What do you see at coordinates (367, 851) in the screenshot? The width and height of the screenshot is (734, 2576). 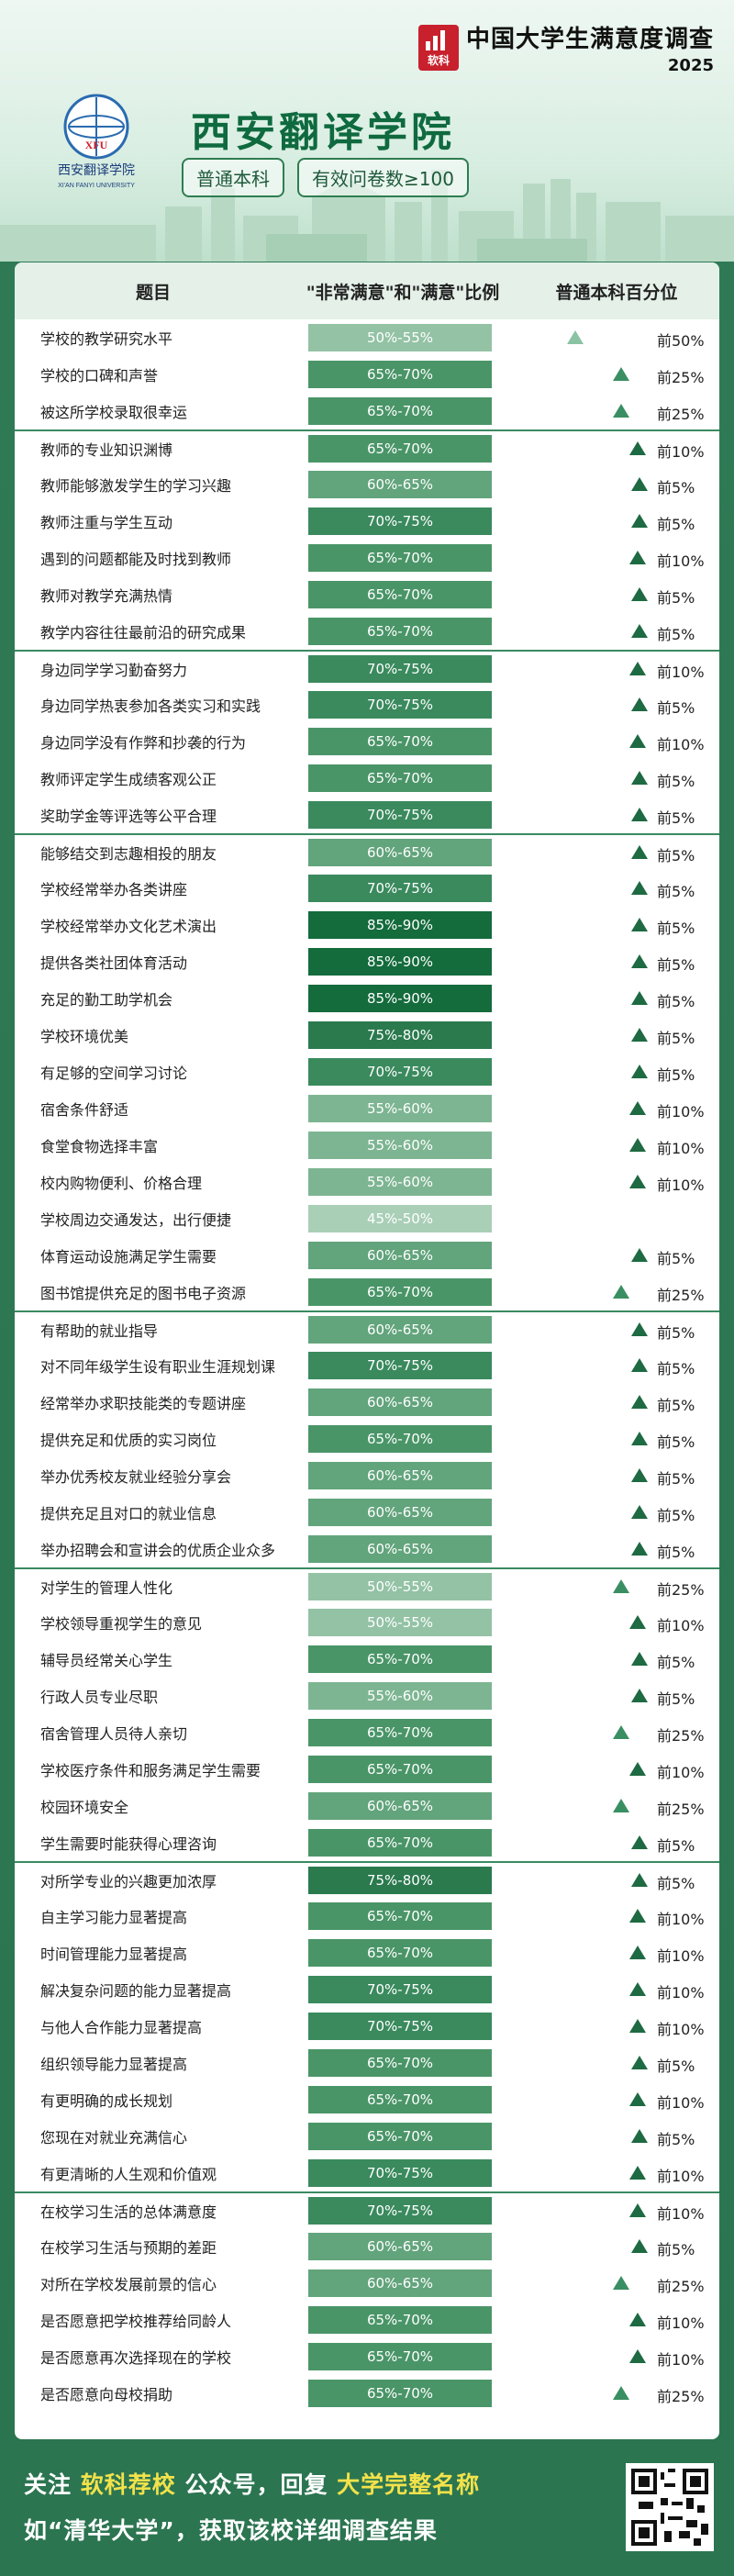 I see `table-row: 能够结交到志趣相投的朋友 60%-65% 前5%` at bounding box center [367, 851].